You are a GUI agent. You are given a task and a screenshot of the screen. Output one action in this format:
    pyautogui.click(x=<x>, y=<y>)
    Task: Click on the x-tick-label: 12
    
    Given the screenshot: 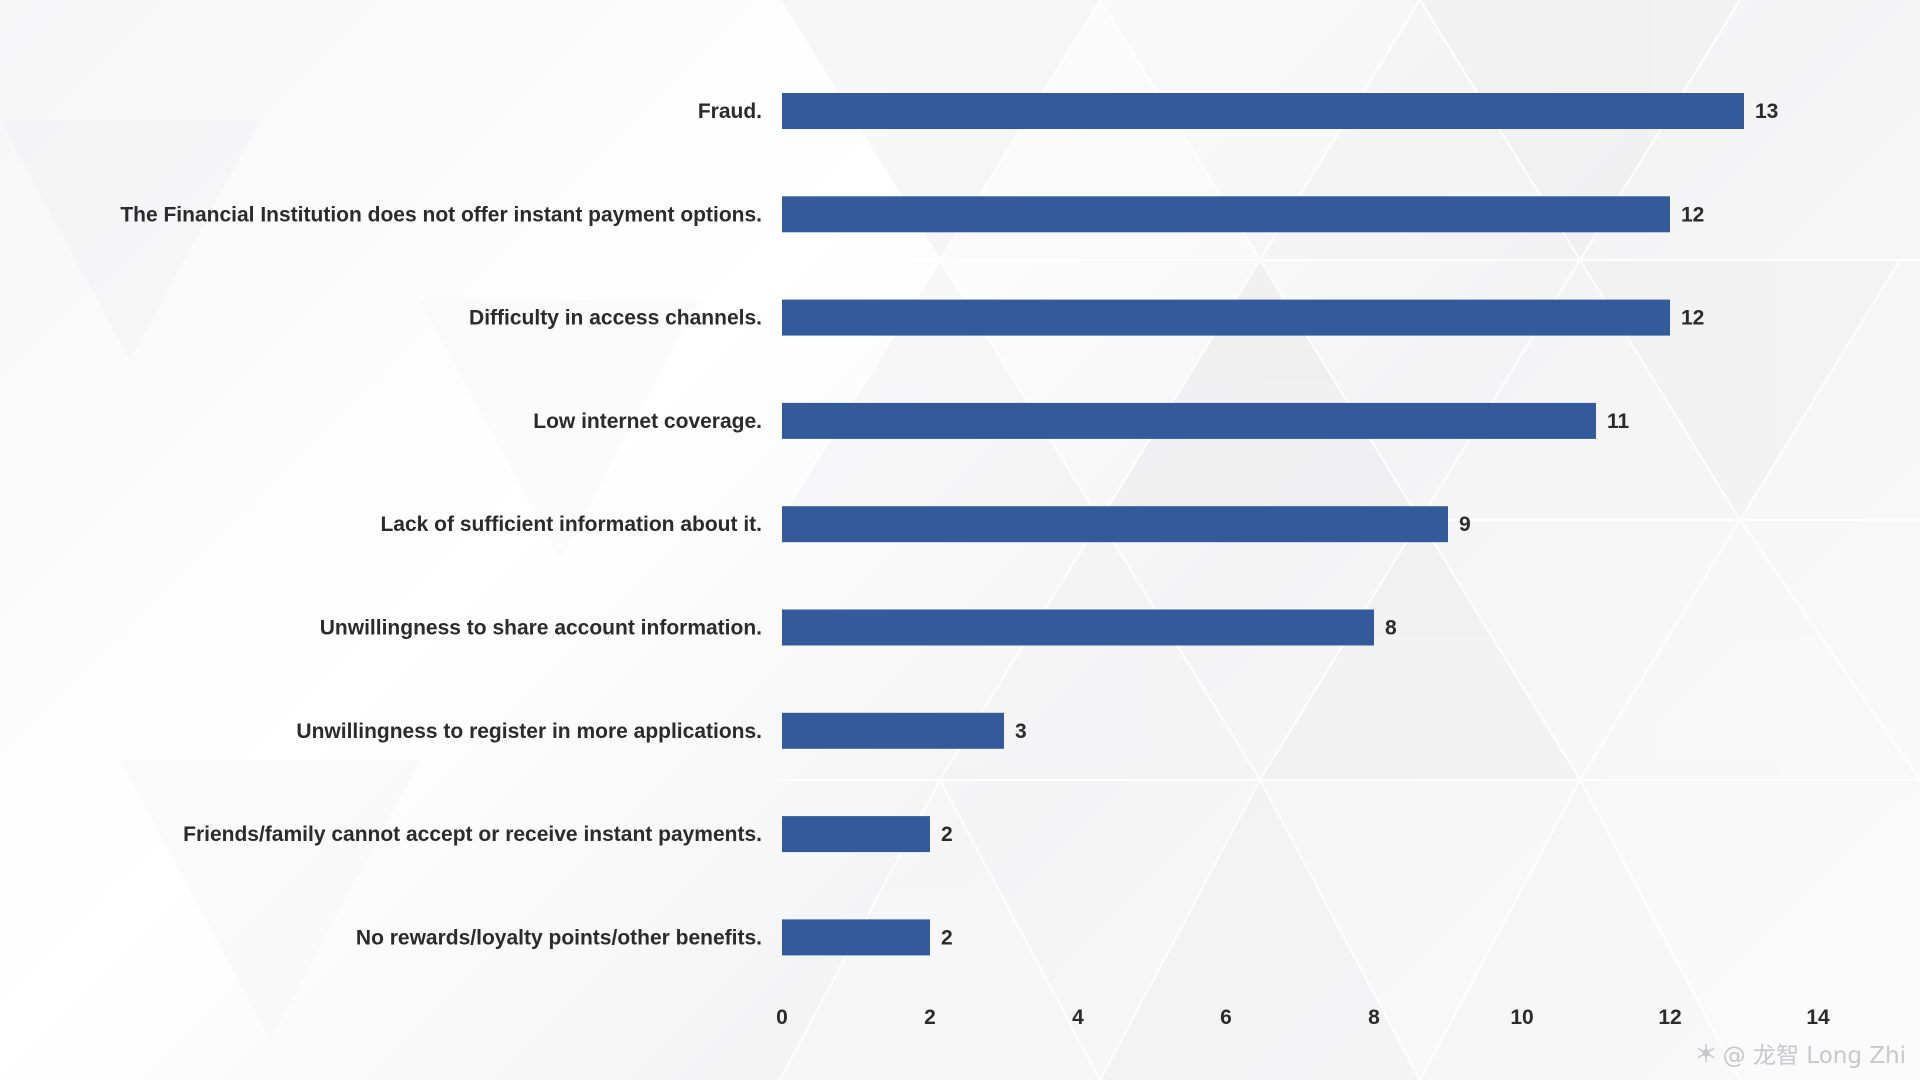 What is the action you would take?
    pyautogui.click(x=1669, y=1017)
    